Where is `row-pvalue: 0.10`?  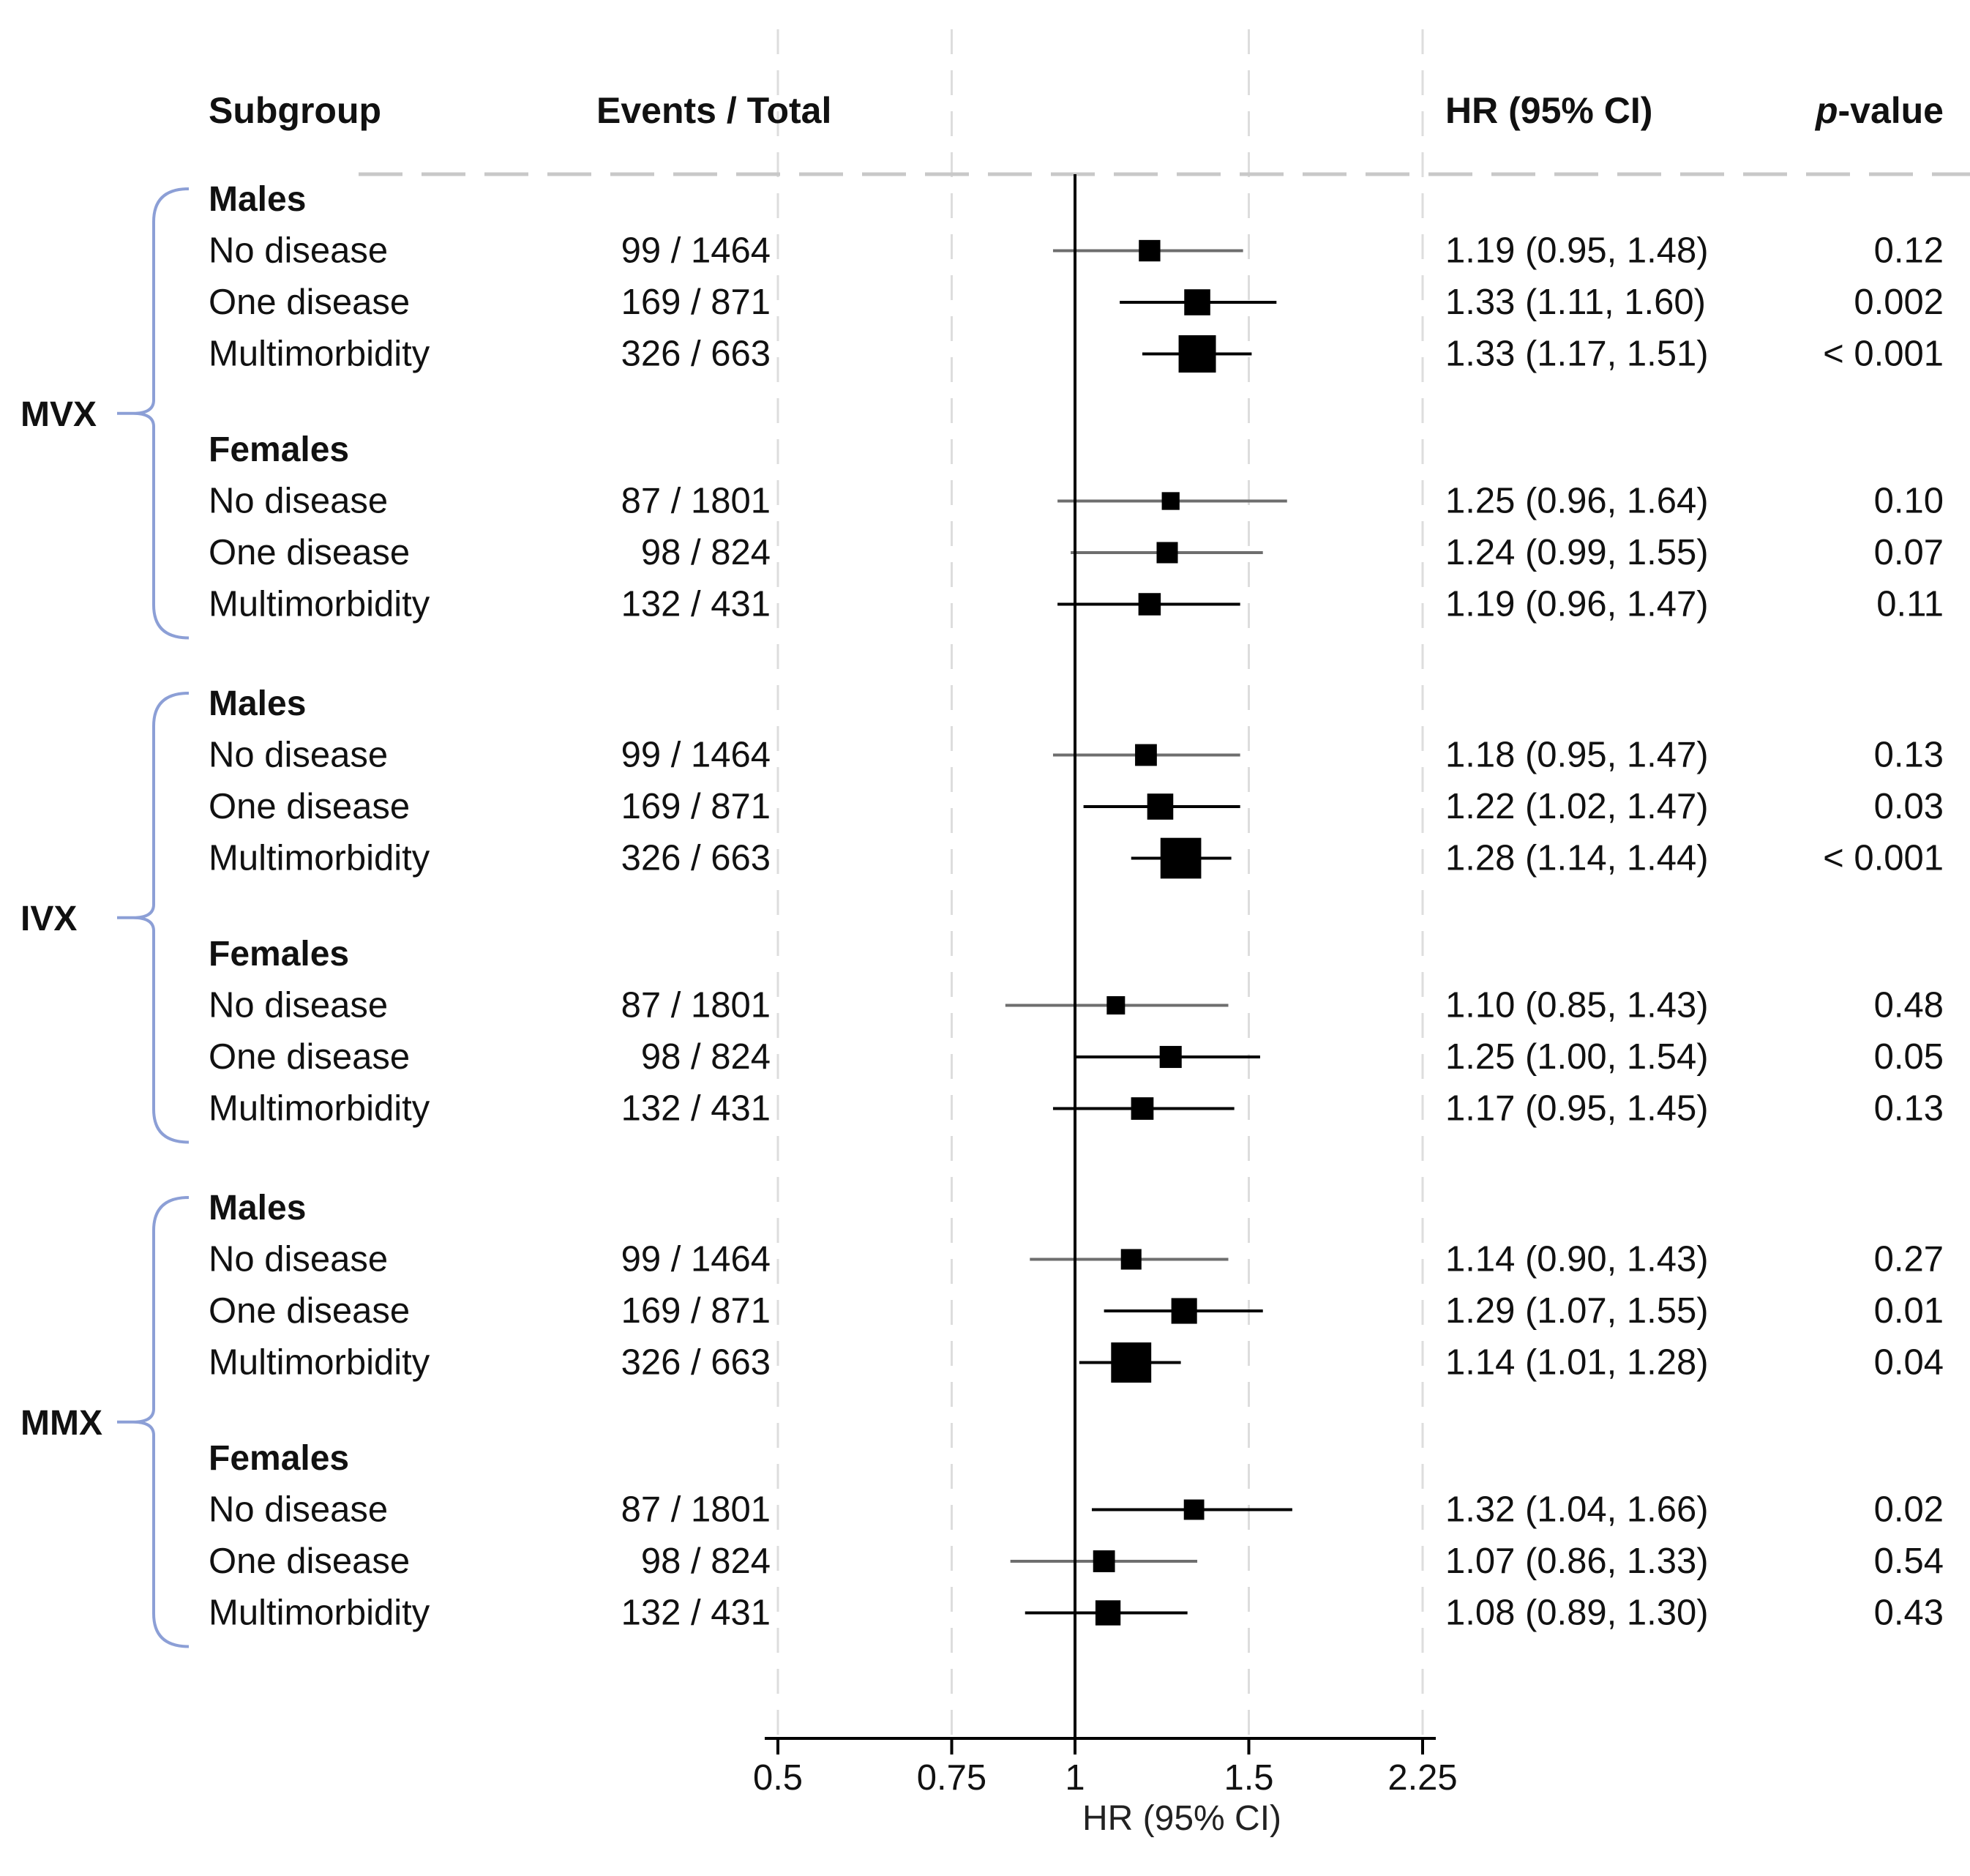 row-pvalue: 0.10 is located at coordinates (1909, 502).